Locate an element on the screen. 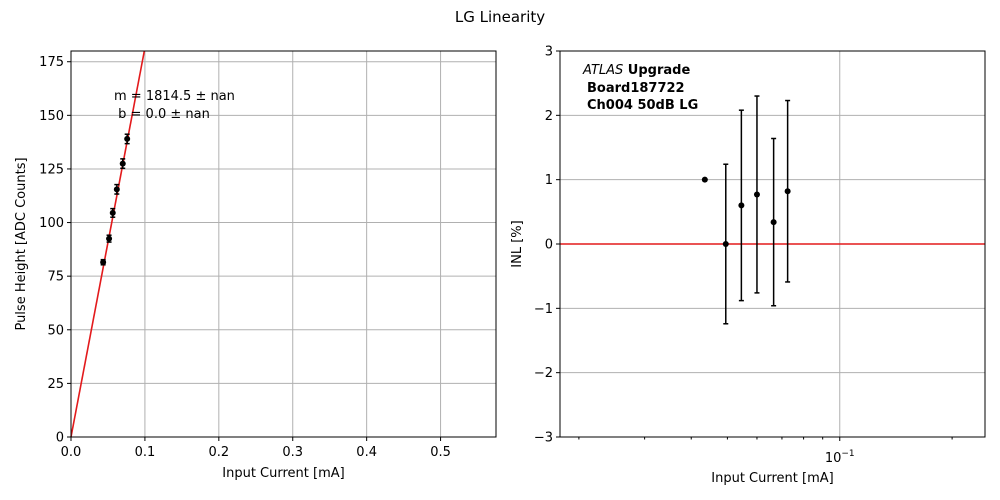 This screenshot has width=1000, height=500. left-y-tick-label: 150 is located at coordinates (51, 116).